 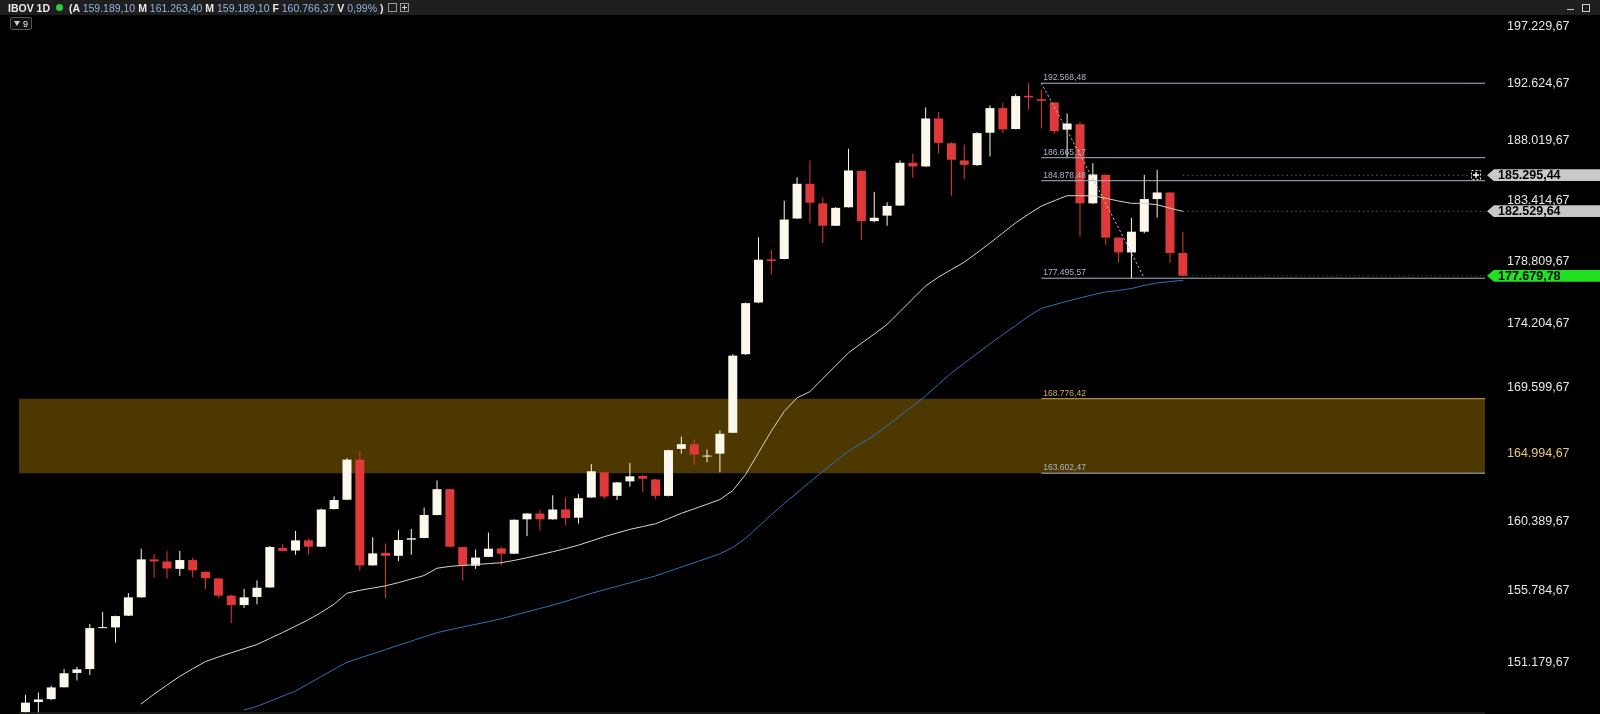 I want to click on y-tick-label: 151.179,67, so click(x=1538, y=662).